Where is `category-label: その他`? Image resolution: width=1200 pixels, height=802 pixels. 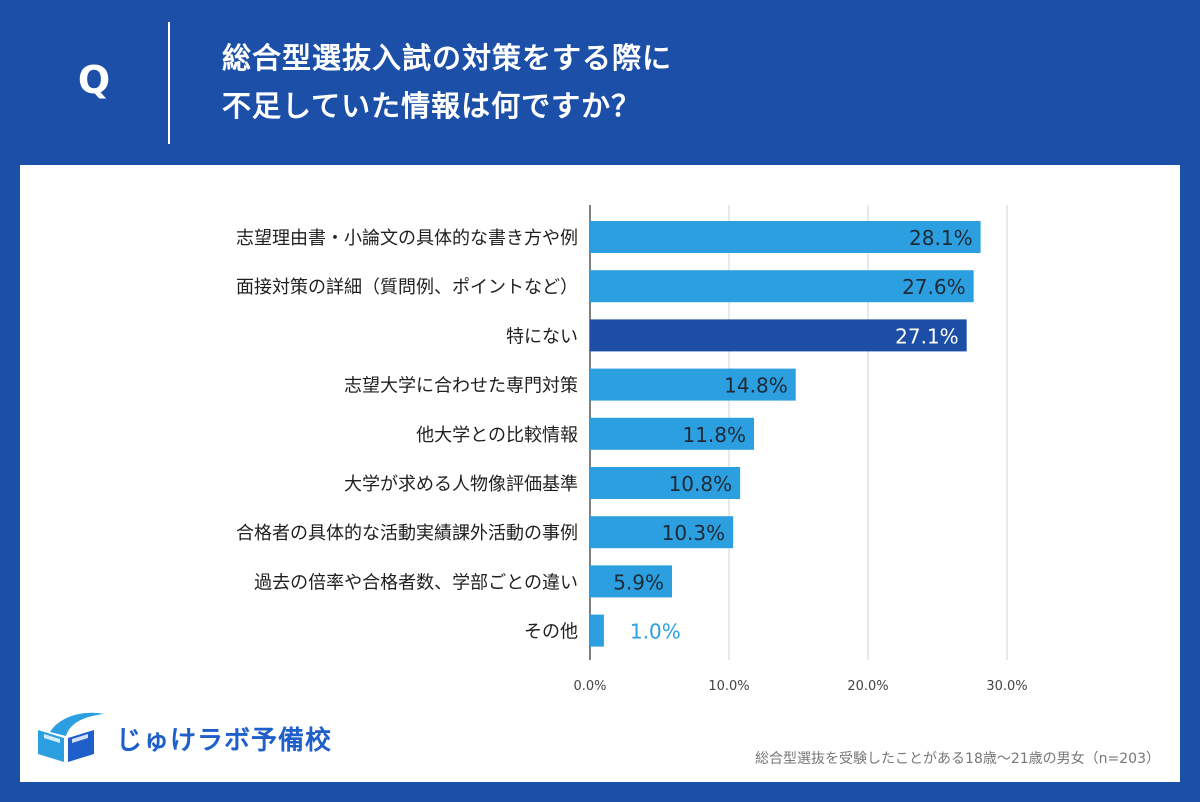
category-label: その他 is located at coordinates (551, 632).